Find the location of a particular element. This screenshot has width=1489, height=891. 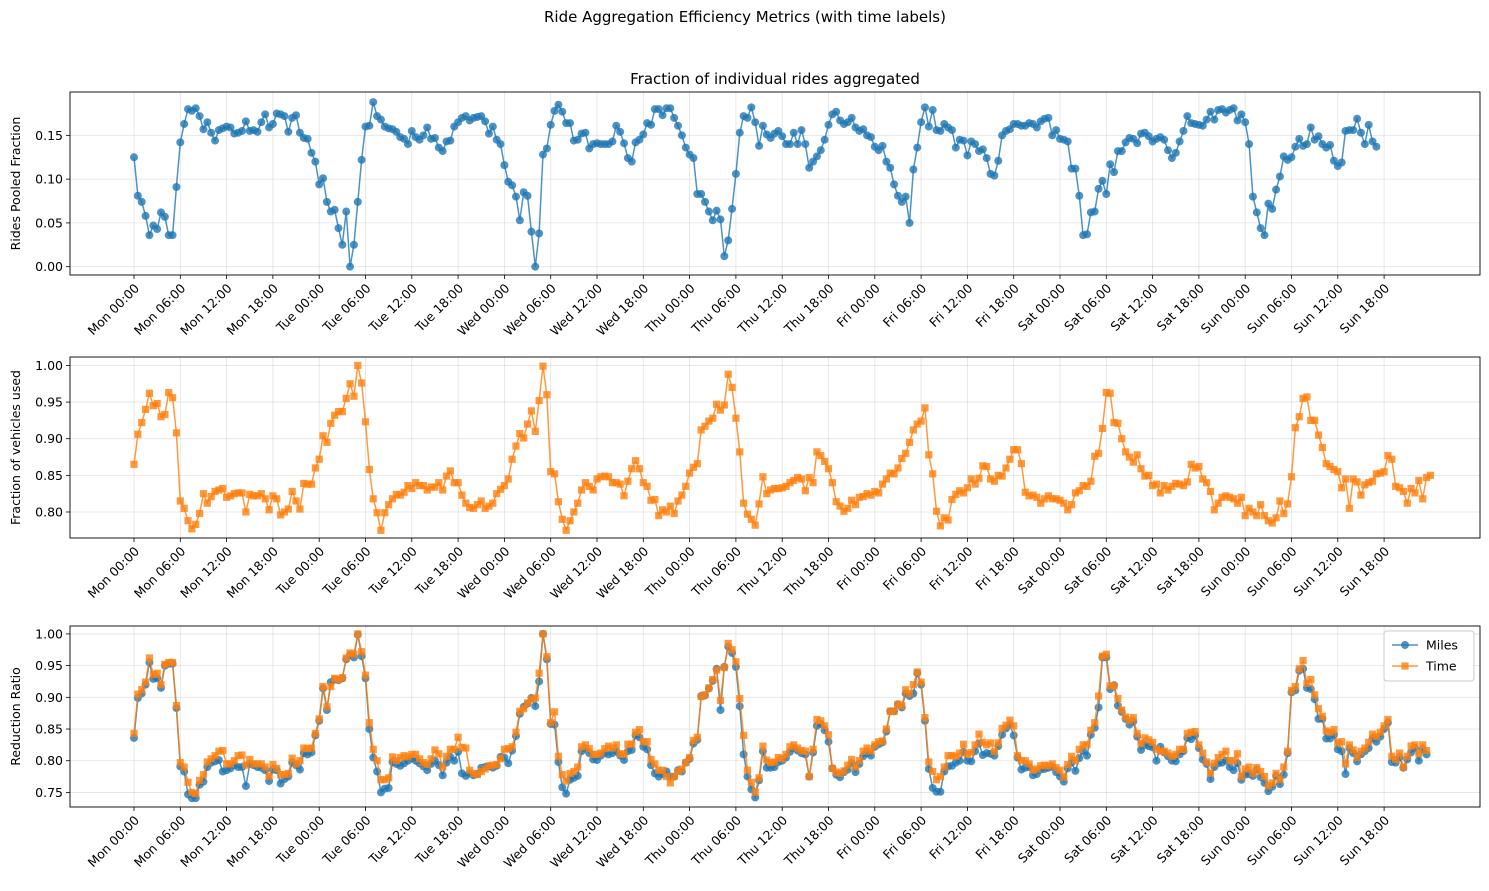

panel-title: Fraction of individual rides aggregated is located at coordinates (775, 79).